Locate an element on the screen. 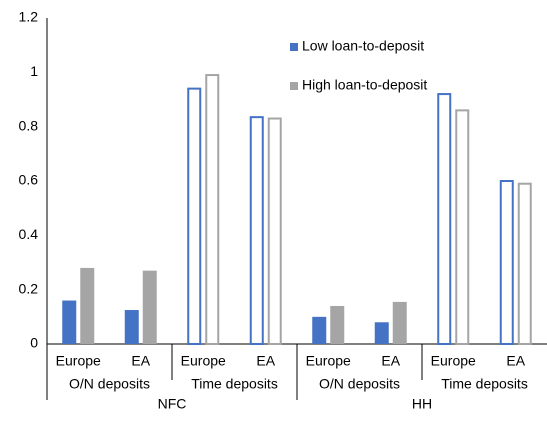 The height and width of the screenshot is (427, 547). y-tick-label: 0 is located at coordinates (34, 343).